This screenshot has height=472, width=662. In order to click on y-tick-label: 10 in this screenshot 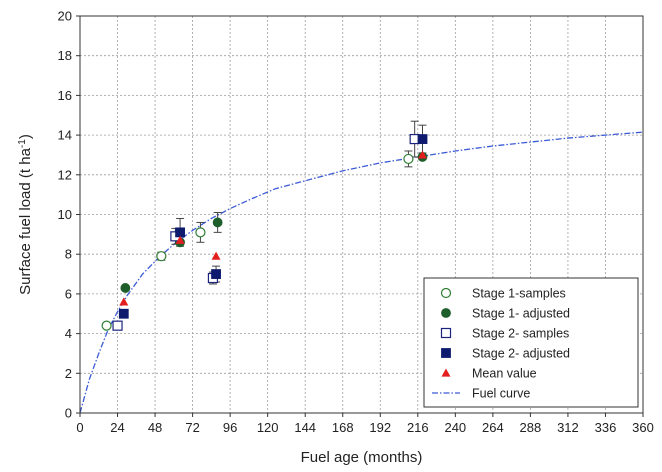, I will do `click(65, 214)`.